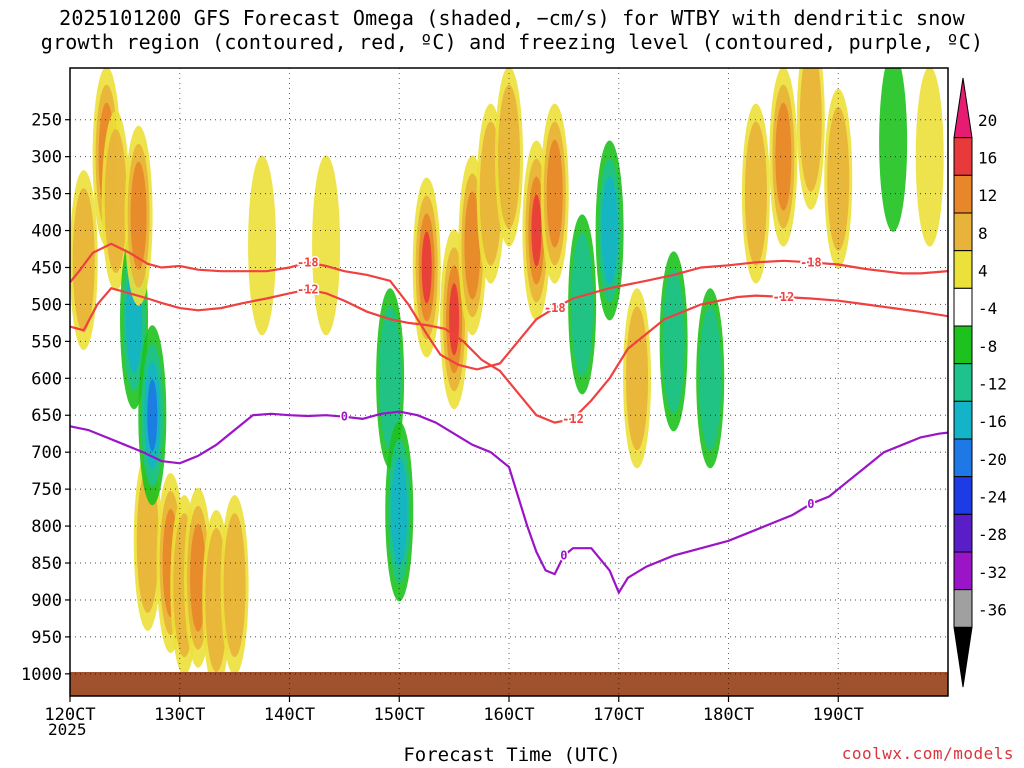 The width and height of the screenshot is (1024, 768). Describe the element at coordinates (46, 601) in the screenshot. I see `y-tick-label-900: 900` at that location.